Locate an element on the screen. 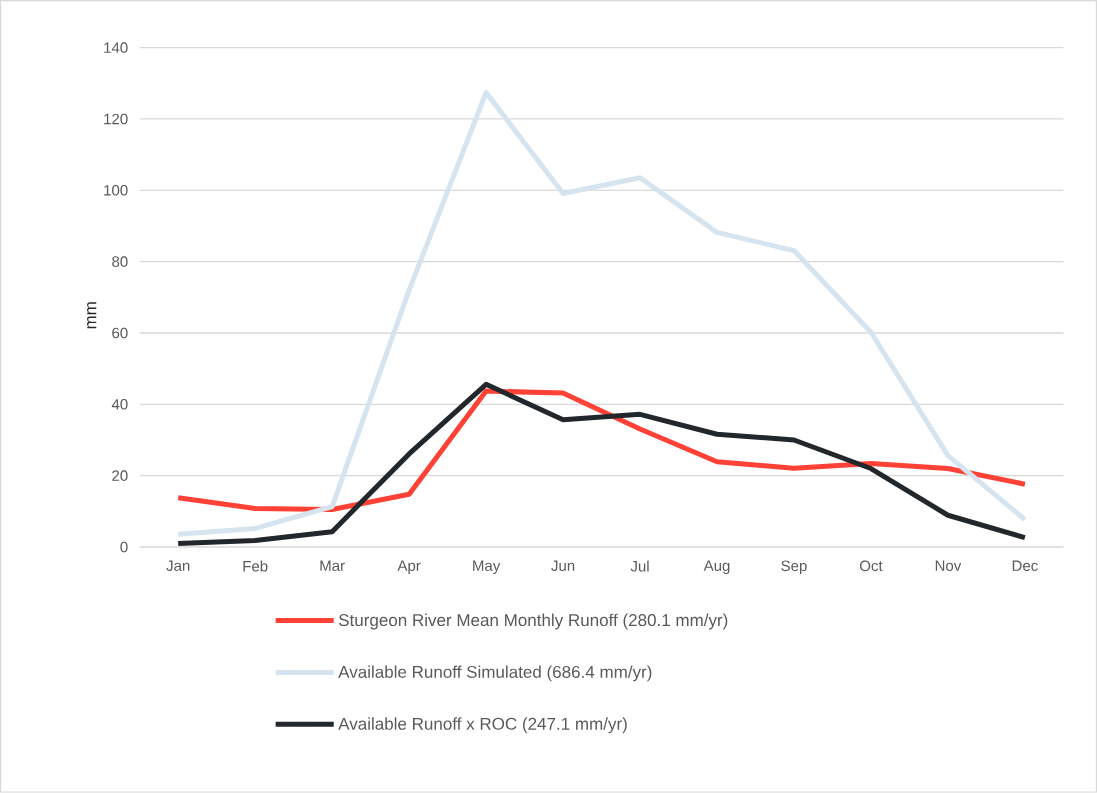  y-tick-label: 40 is located at coordinates (119, 404).